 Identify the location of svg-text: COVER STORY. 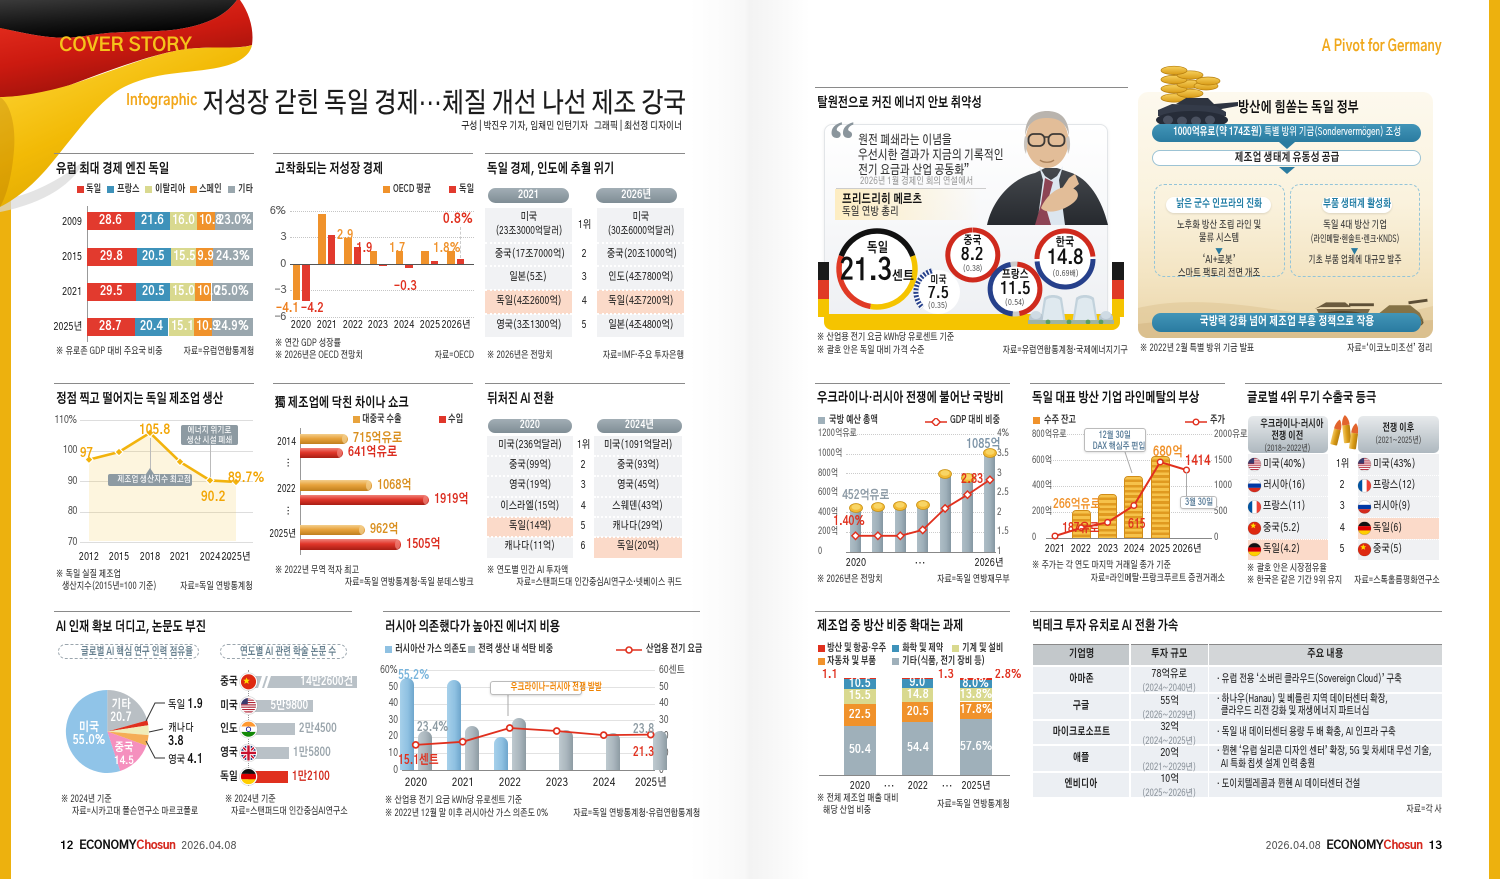
(126, 45).